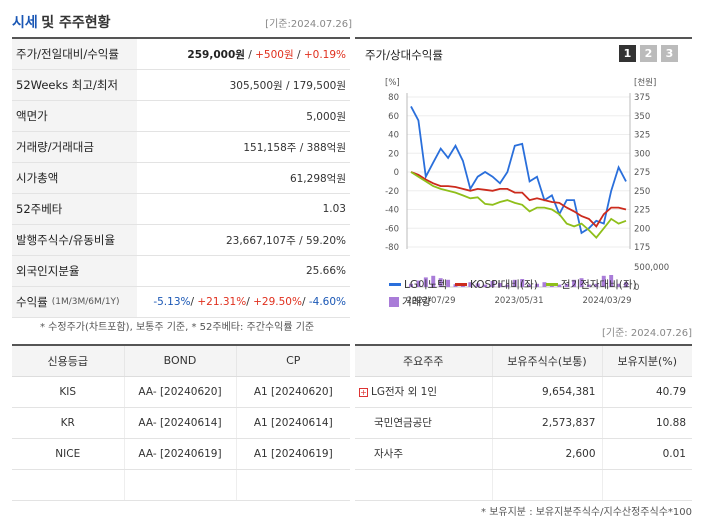  What do you see at coordinates (243, 209) in the screenshot?
I see `summary-value: 1.03` at bounding box center [243, 209].